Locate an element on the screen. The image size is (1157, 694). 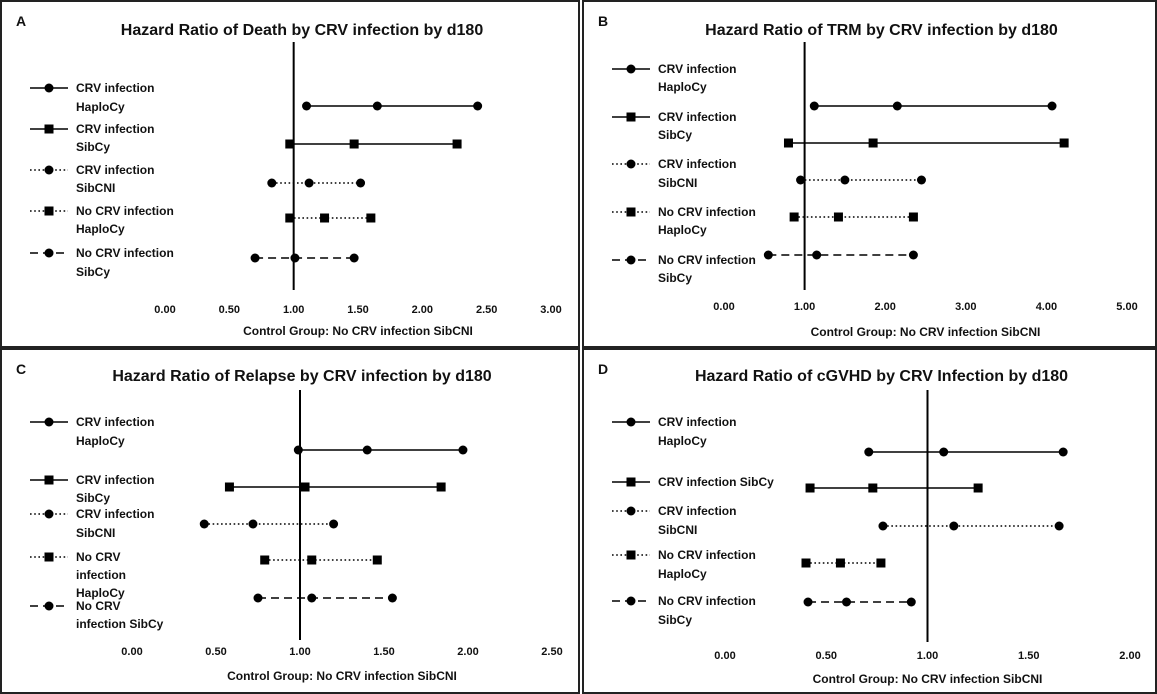
series-row: CRV infection SibCy is located at coordinates (238, 489).